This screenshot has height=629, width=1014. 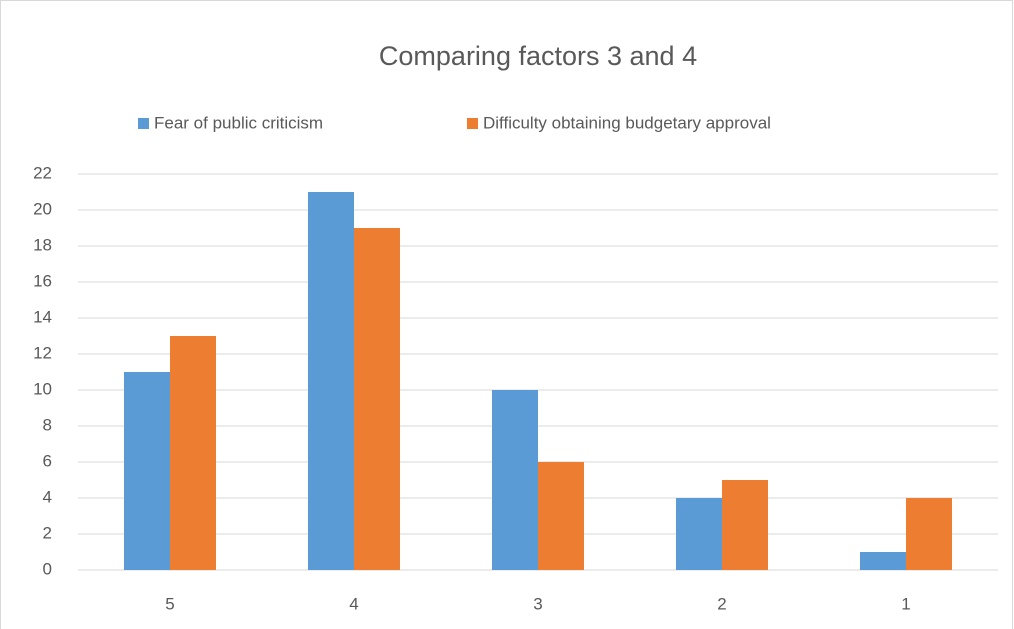 What do you see at coordinates (627, 122) in the screenshot?
I see `legend-label: Difficulty obtaining budgetary approval` at bounding box center [627, 122].